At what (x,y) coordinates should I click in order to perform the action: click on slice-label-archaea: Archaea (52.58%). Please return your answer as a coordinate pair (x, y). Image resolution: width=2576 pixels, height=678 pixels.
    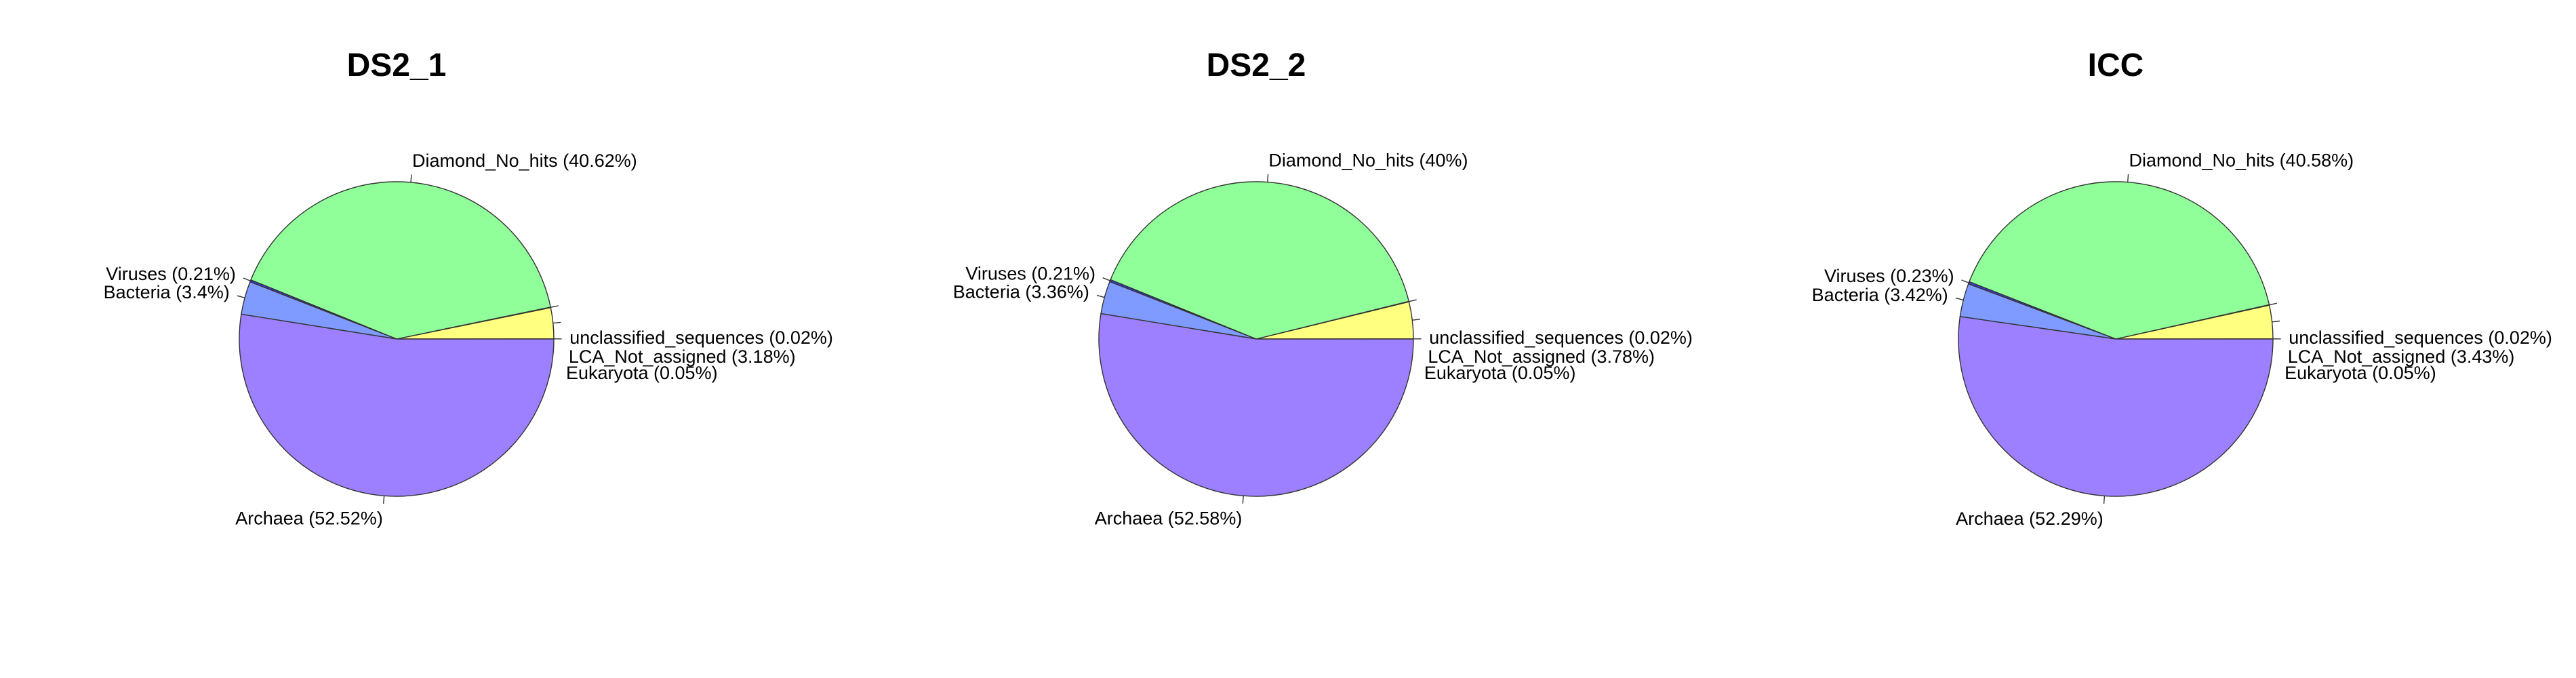
    Looking at the image, I should click on (1169, 519).